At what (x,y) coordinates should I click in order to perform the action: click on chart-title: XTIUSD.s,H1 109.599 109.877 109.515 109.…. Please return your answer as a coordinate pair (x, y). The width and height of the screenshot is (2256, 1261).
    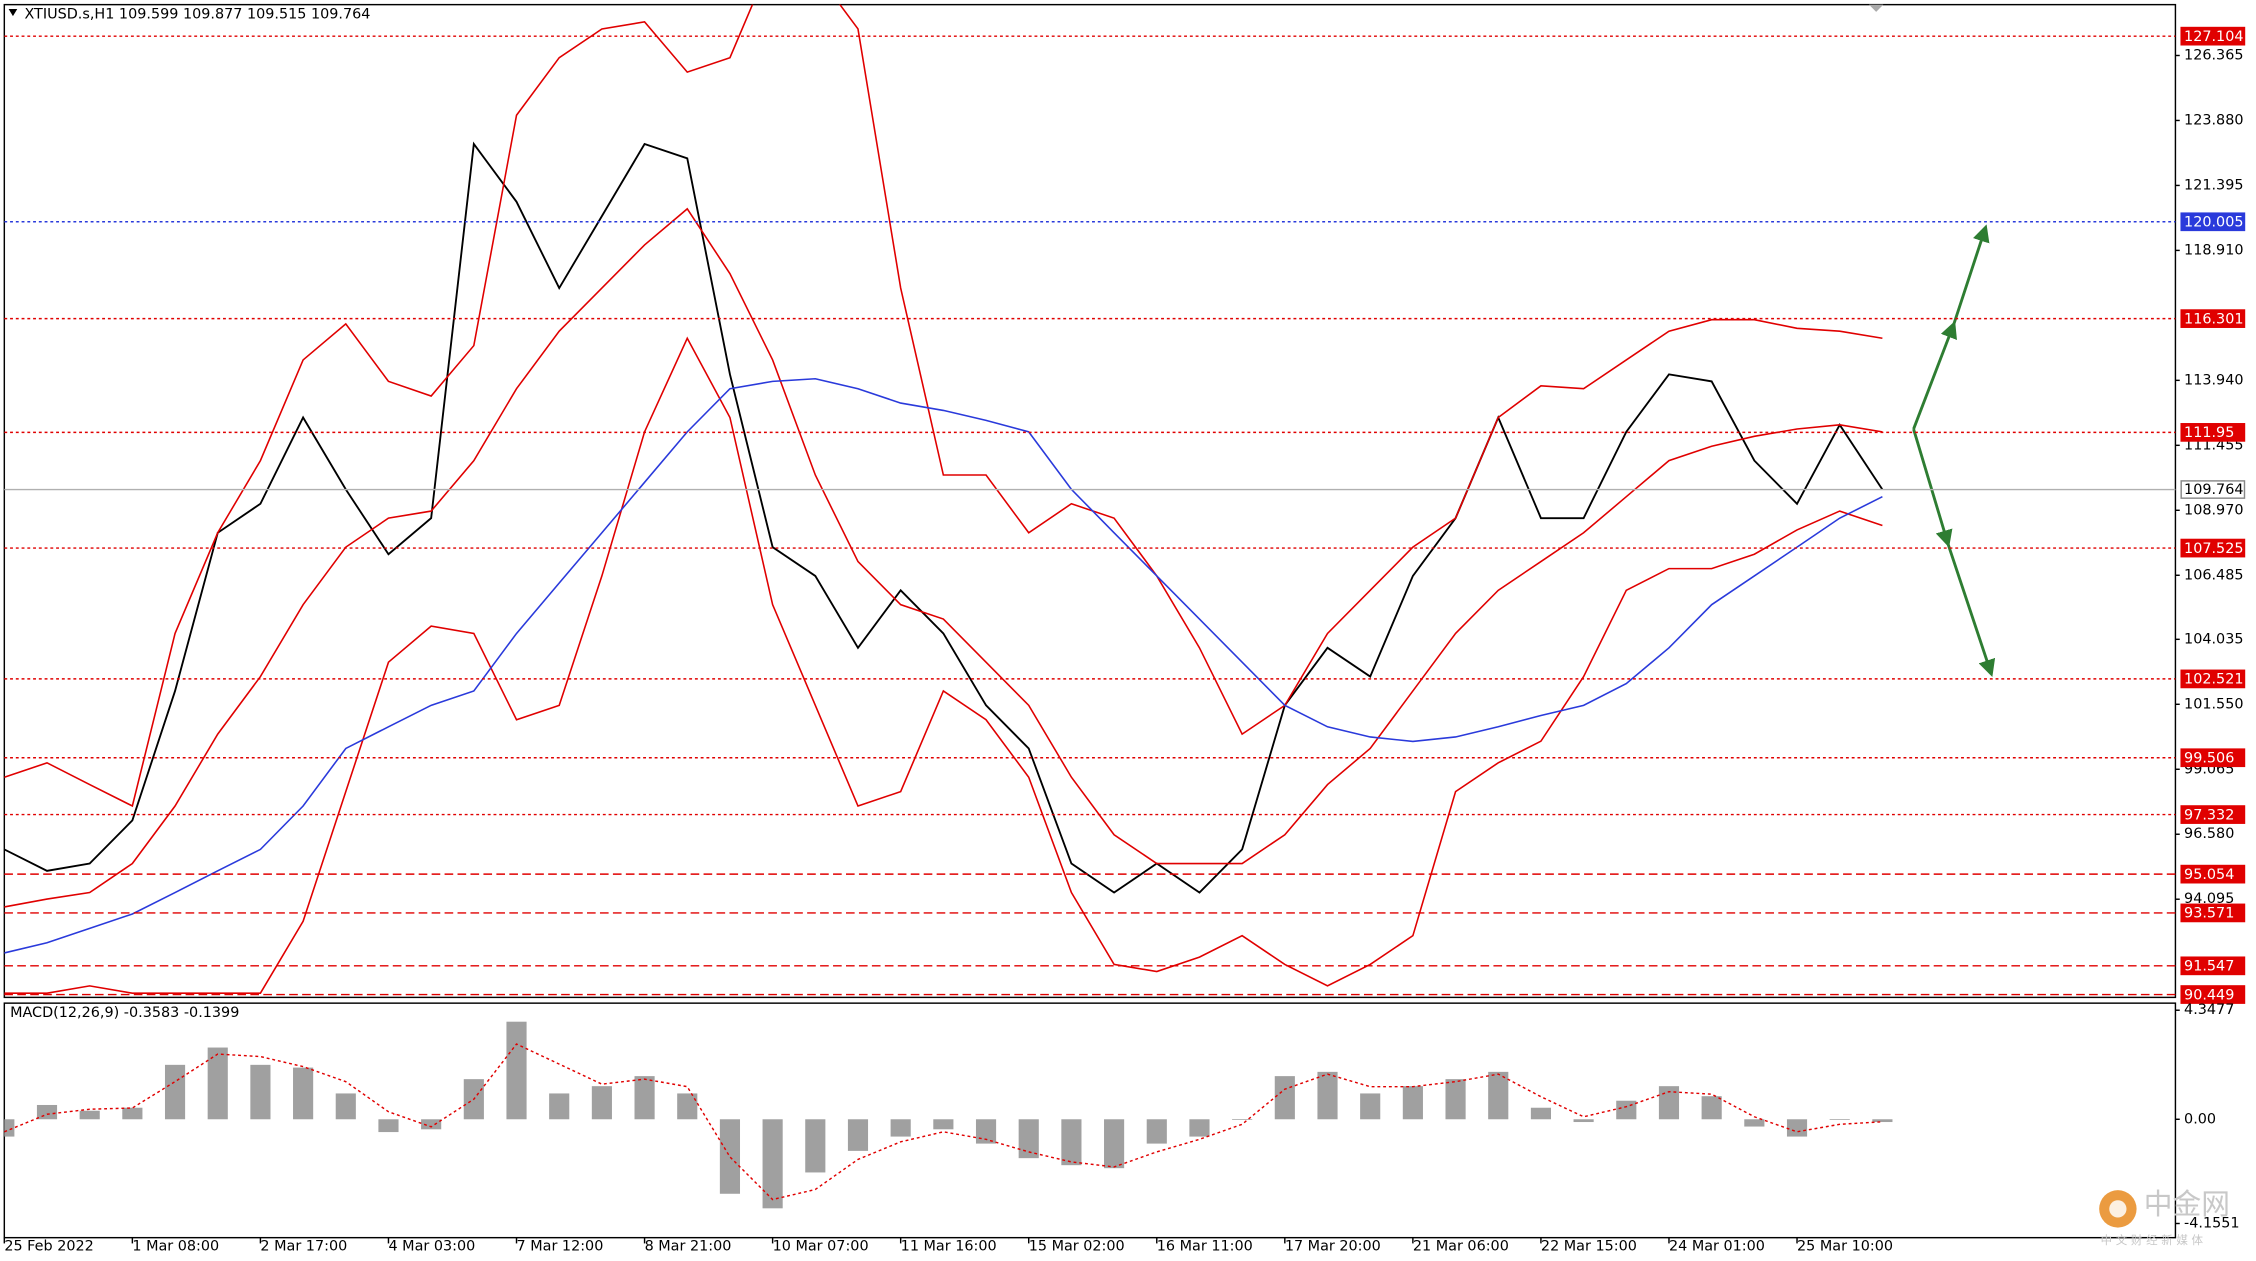
    Looking at the image, I should click on (197, 15).